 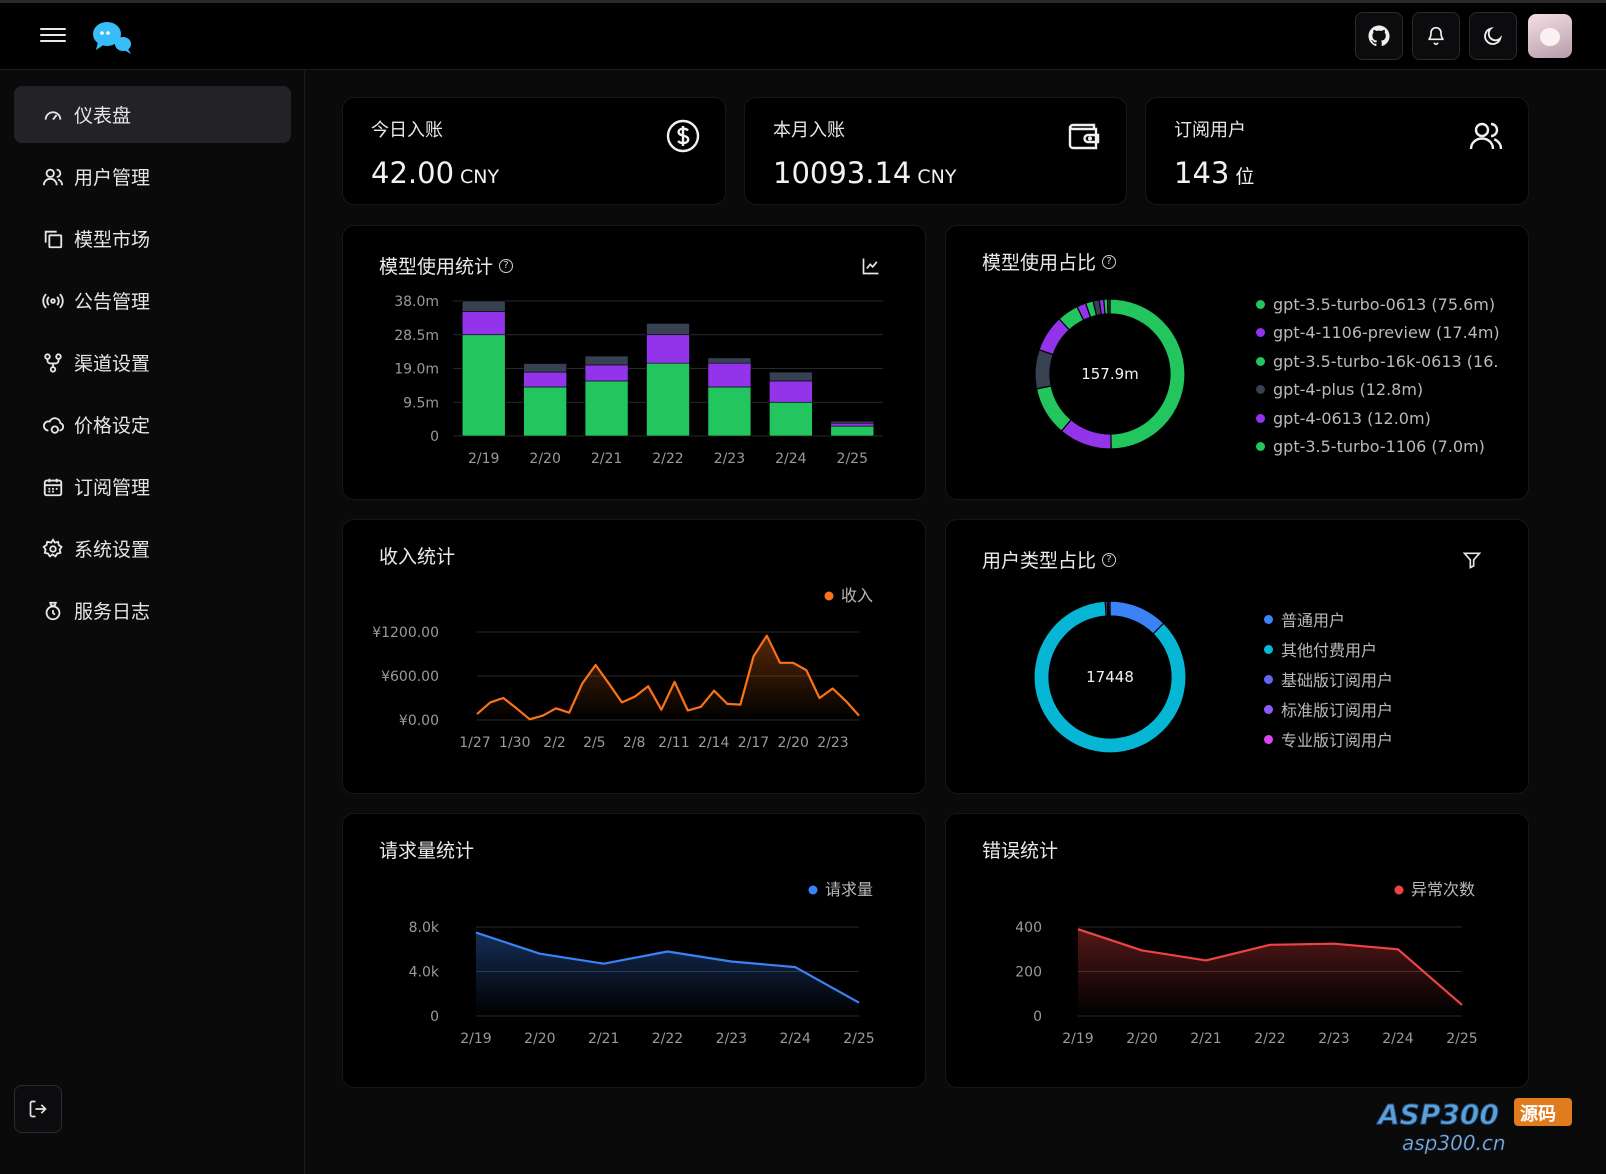 I want to click on sidebar-item-label: 订阅管理, so click(x=112, y=488).